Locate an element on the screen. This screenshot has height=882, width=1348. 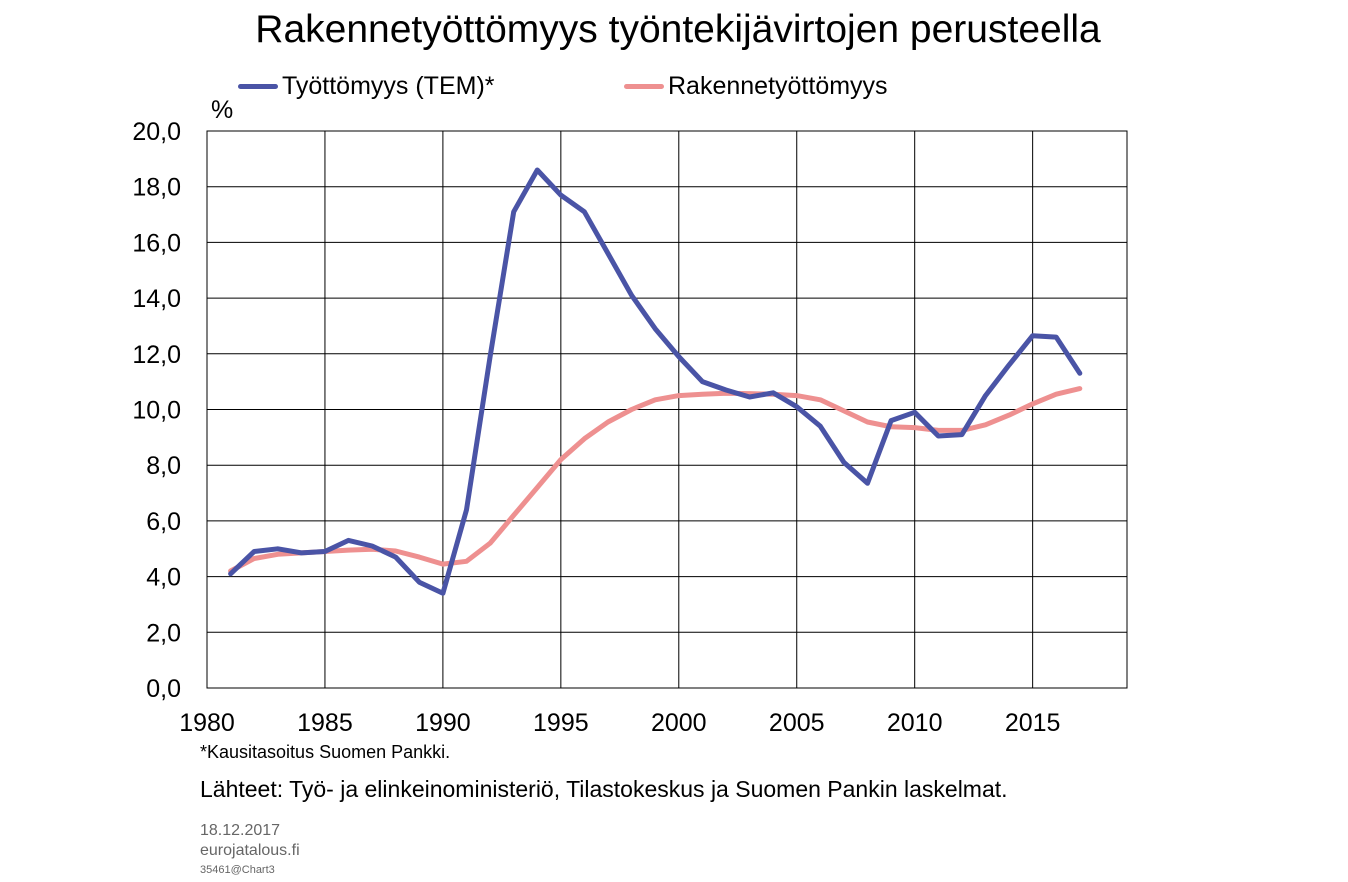
y-tick-label: 14,0 is located at coordinates (156, 299).